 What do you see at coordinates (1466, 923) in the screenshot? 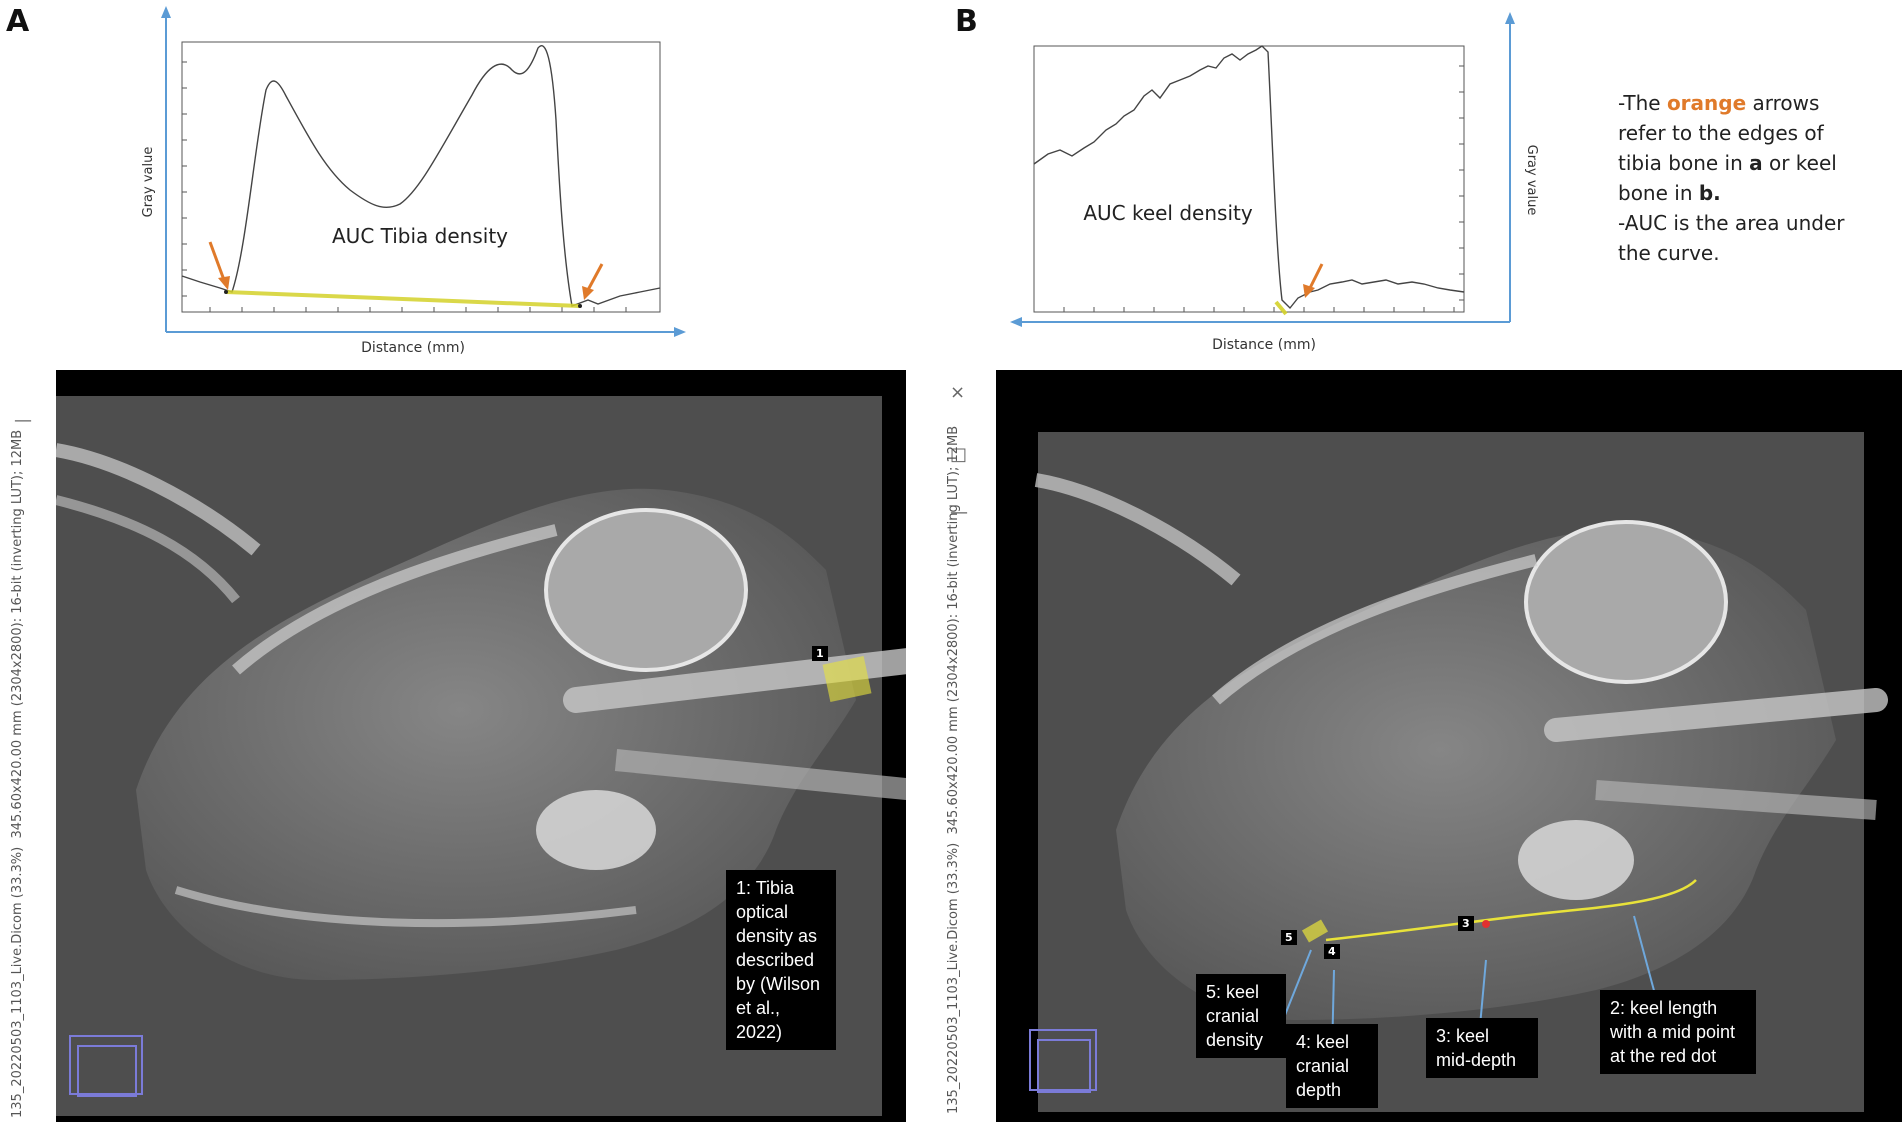
I see `roi-tag-3: 3` at bounding box center [1466, 923].